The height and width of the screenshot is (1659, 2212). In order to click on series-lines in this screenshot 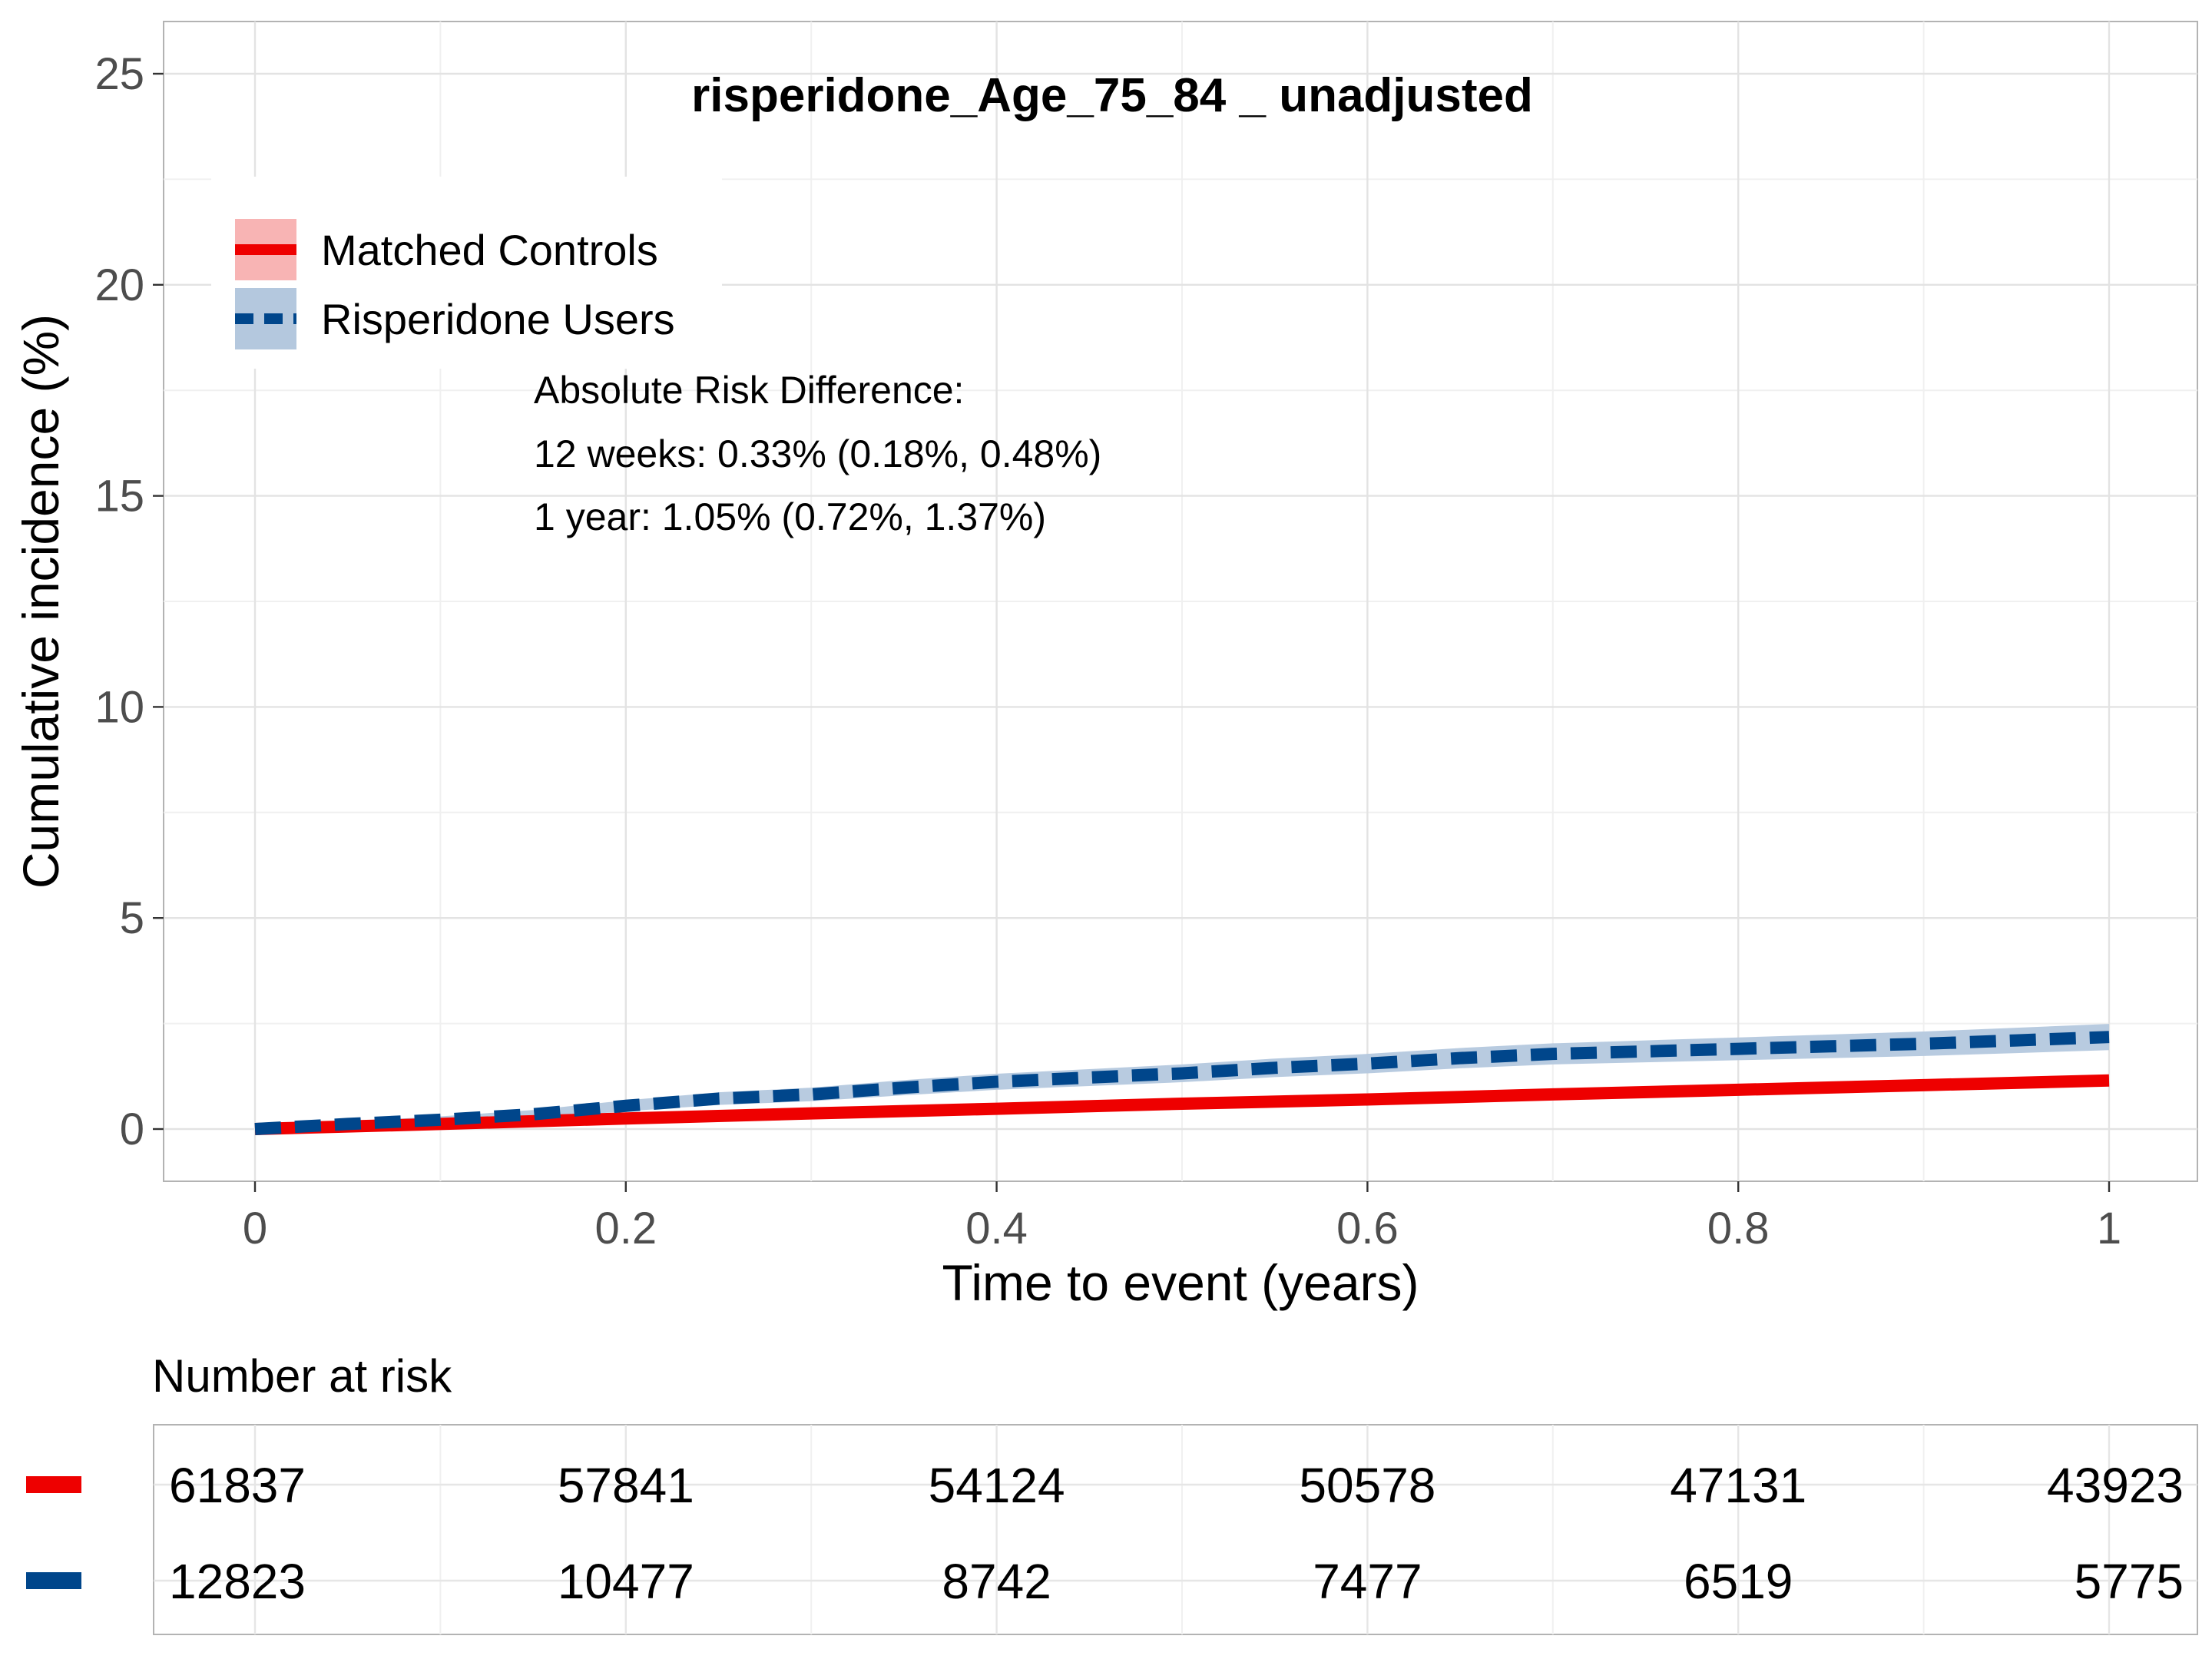, I will do `click(1182, 1083)`.